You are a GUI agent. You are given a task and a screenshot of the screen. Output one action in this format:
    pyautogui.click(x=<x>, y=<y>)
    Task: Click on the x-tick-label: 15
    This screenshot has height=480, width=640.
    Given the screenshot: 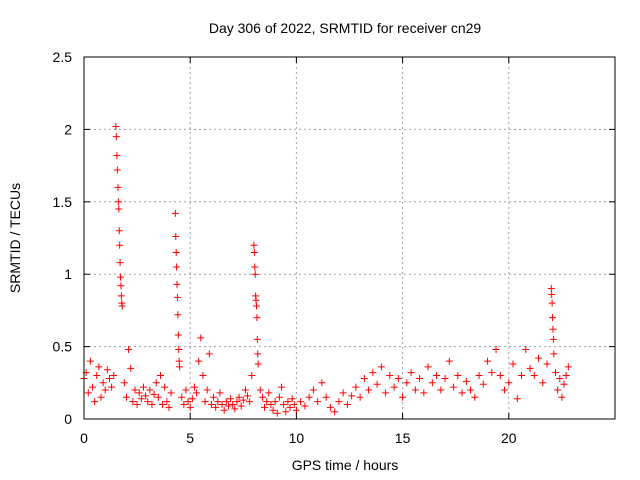 What is the action you would take?
    pyautogui.click(x=403, y=438)
    